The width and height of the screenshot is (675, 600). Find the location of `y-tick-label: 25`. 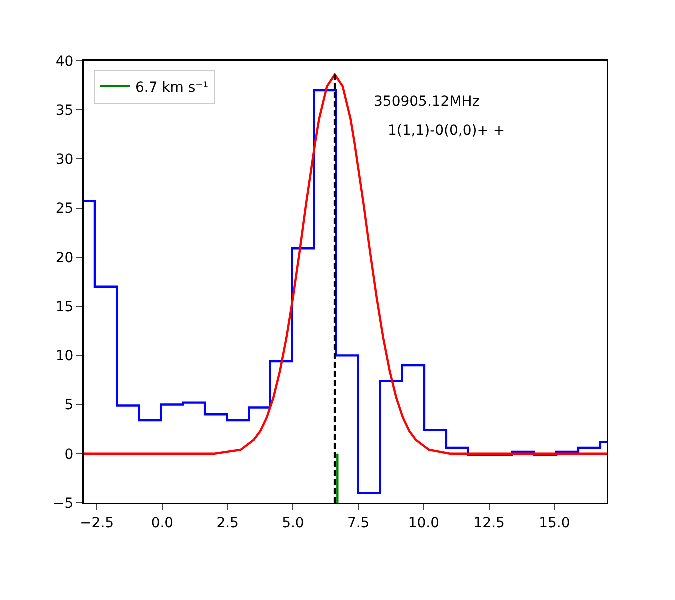

y-tick-label: 25 is located at coordinates (65, 209).